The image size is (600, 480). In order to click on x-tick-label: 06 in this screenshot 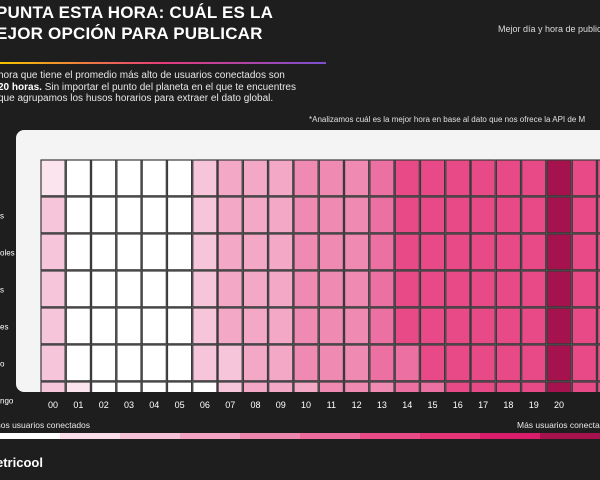, I will do `click(205, 405)`.